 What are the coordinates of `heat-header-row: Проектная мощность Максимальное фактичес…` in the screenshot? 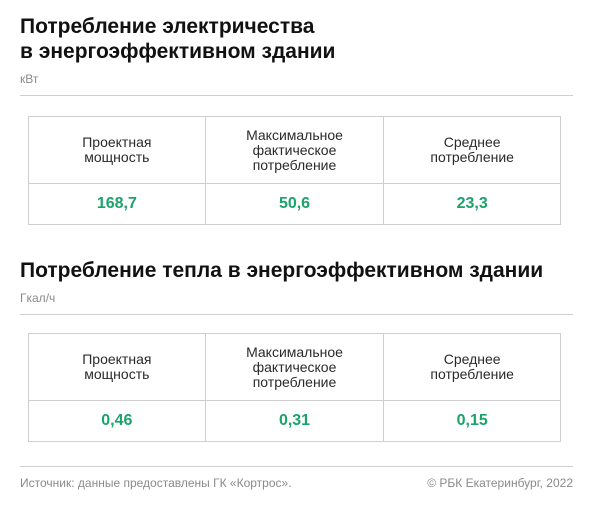 It's located at (295, 367).